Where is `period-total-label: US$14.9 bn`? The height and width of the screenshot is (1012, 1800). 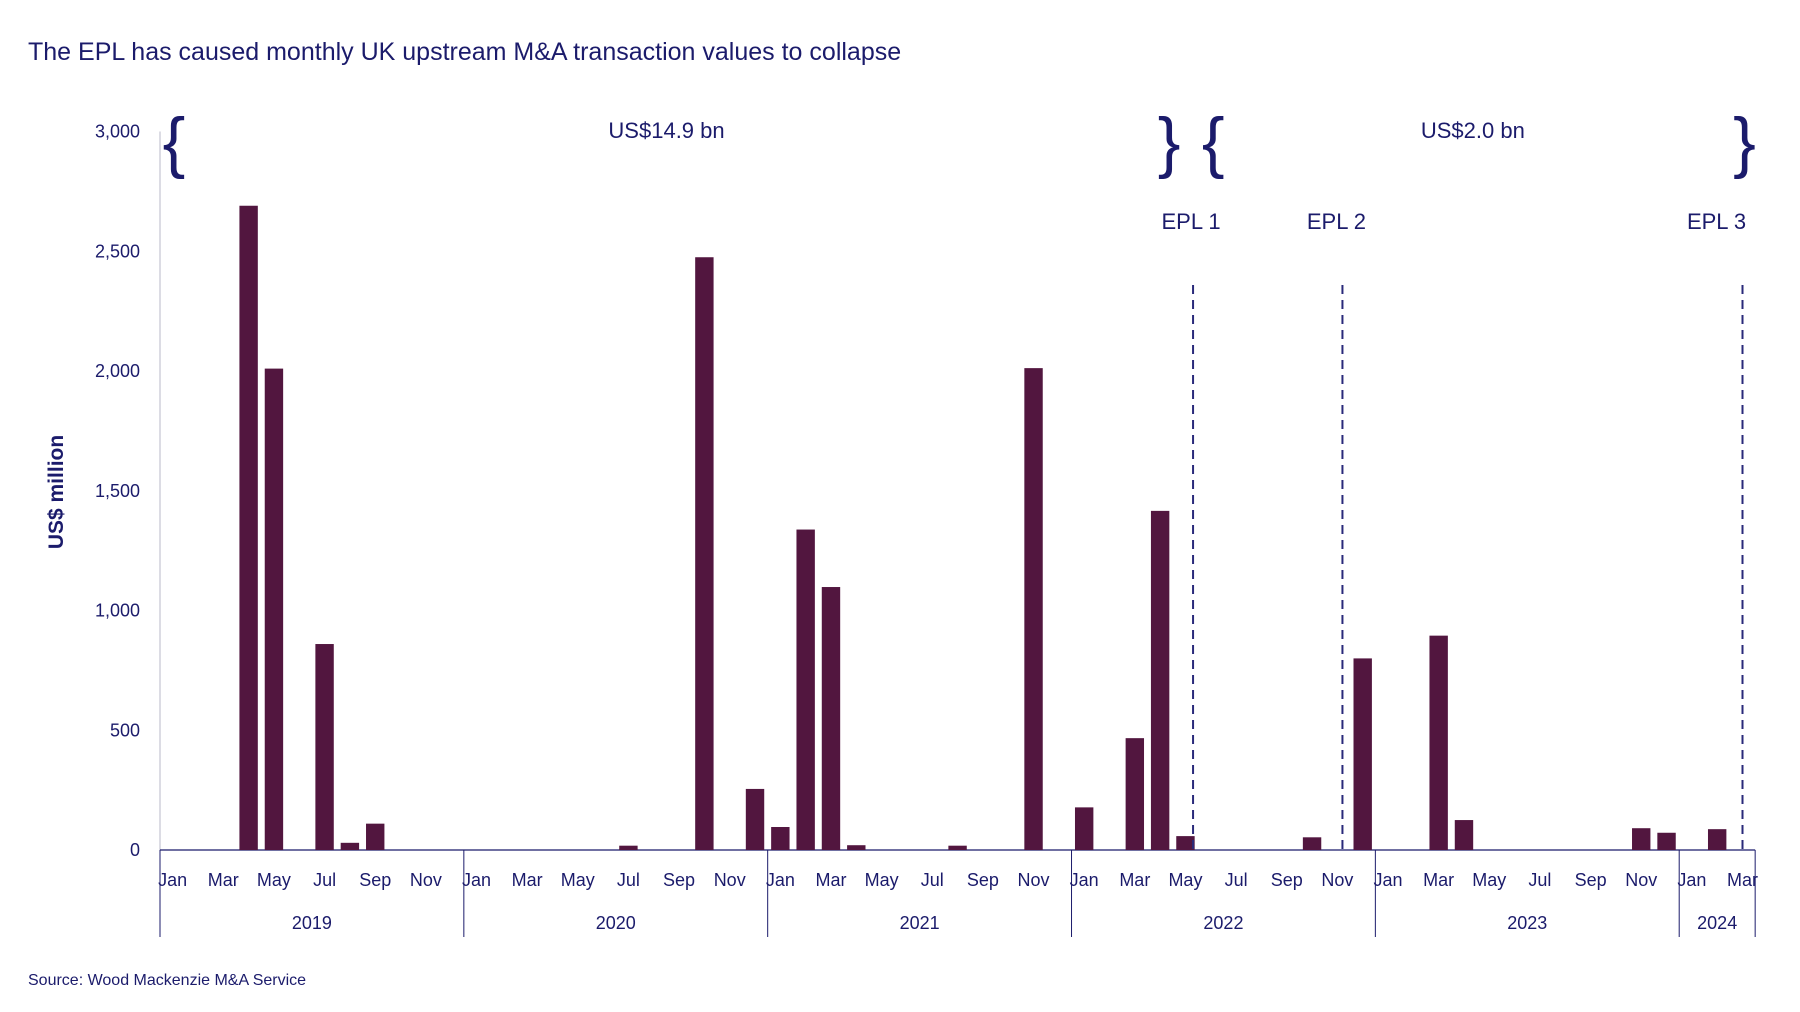
period-total-label: US$14.9 bn is located at coordinates (666, 130).